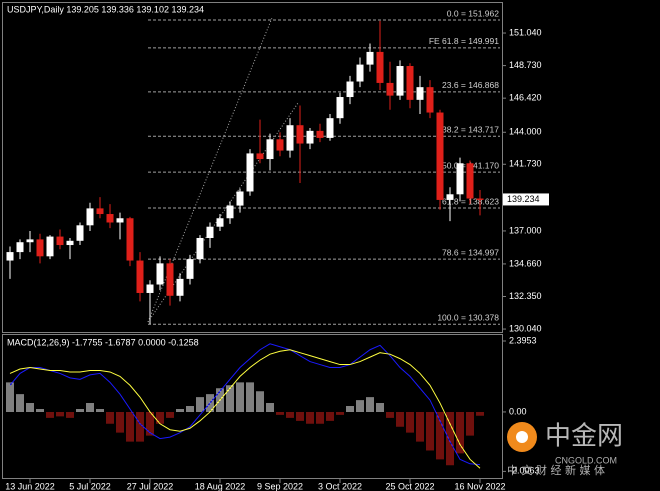  I want to click on x-tick-label: 9 Sep 2022, so click(280, 486).